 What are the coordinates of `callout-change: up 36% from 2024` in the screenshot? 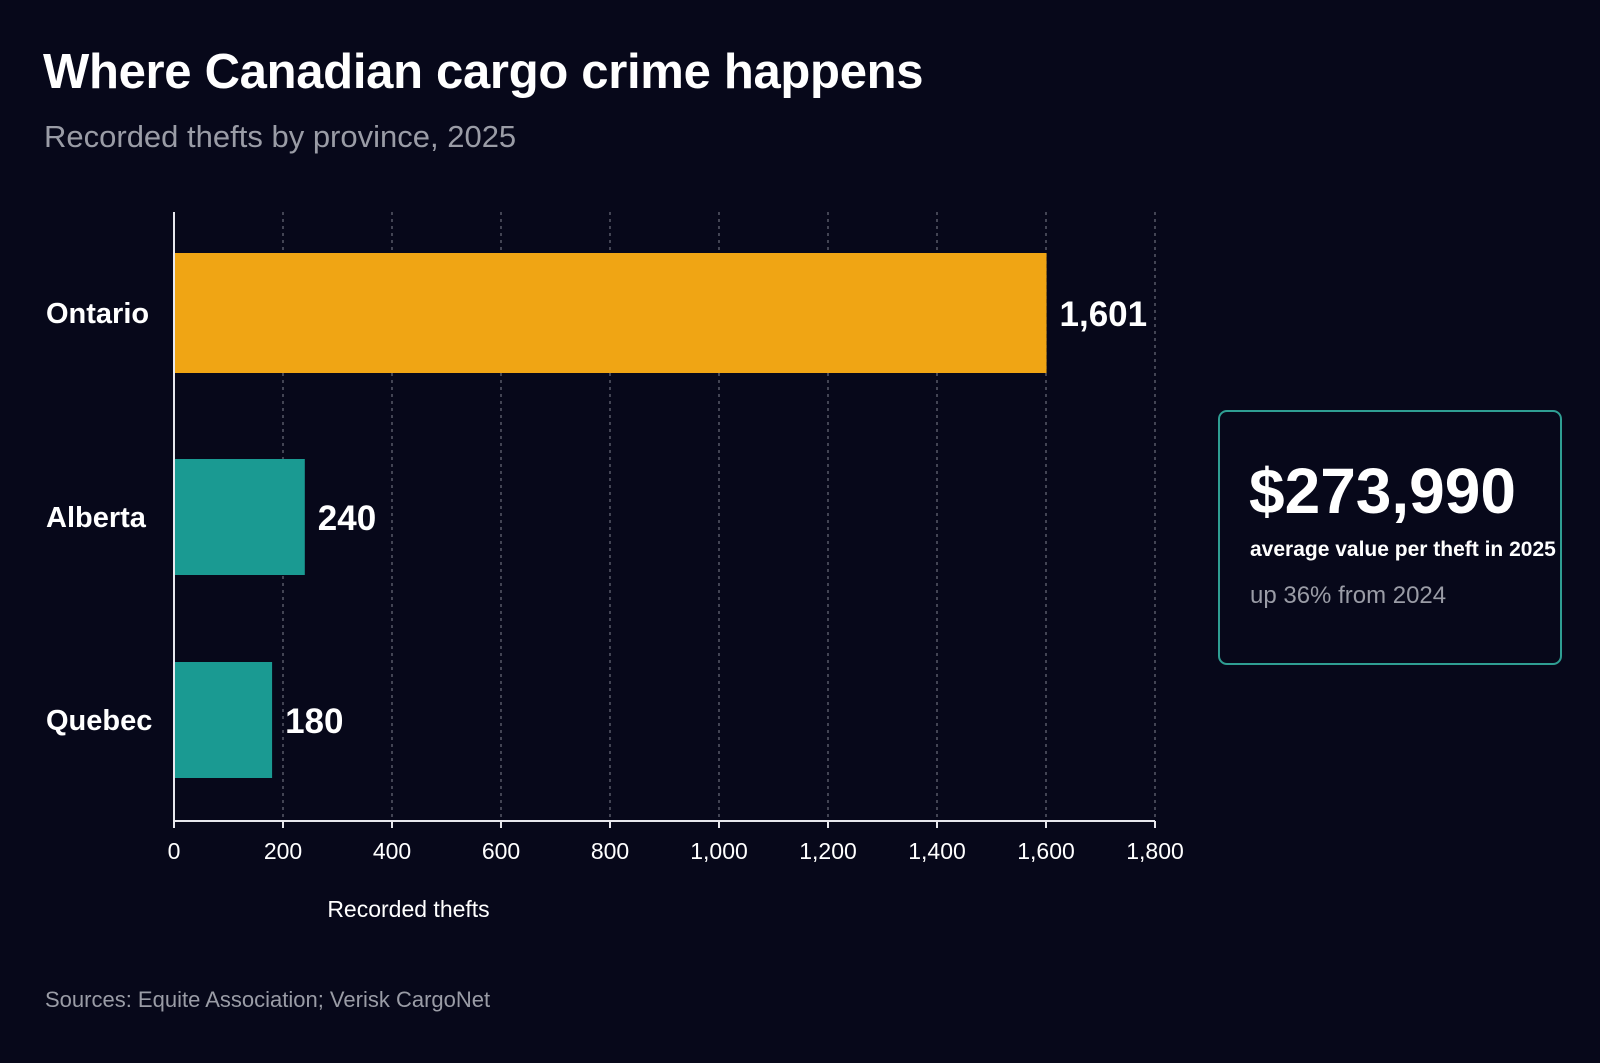 It's located at (1348, 595).